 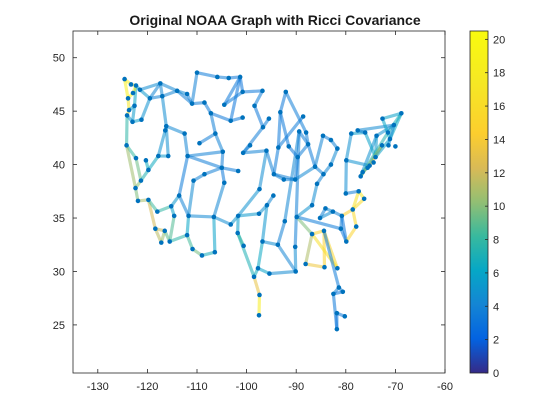 I want to click on y-tick-label: 40, so click(x=59, y=166).